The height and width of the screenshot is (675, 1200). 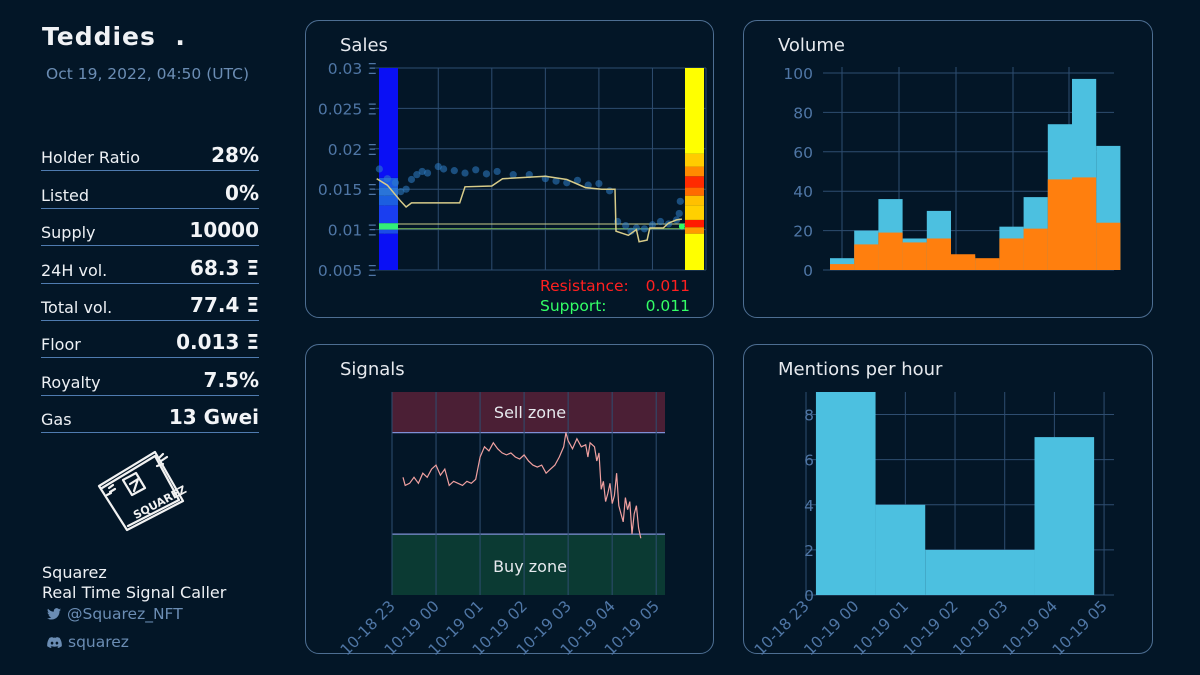 What do you see at coordinates (803, 192) in the screenshot?
I see `volume-y-tick-label: 40` at bounding box center [803, 192].